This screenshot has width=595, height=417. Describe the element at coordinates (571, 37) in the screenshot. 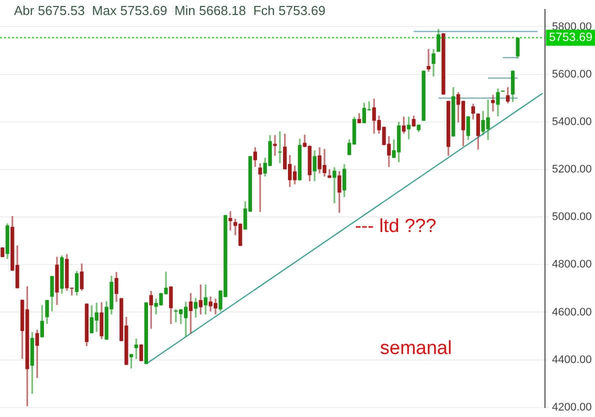

I see `ref-line-label: 5753.69` at that location.